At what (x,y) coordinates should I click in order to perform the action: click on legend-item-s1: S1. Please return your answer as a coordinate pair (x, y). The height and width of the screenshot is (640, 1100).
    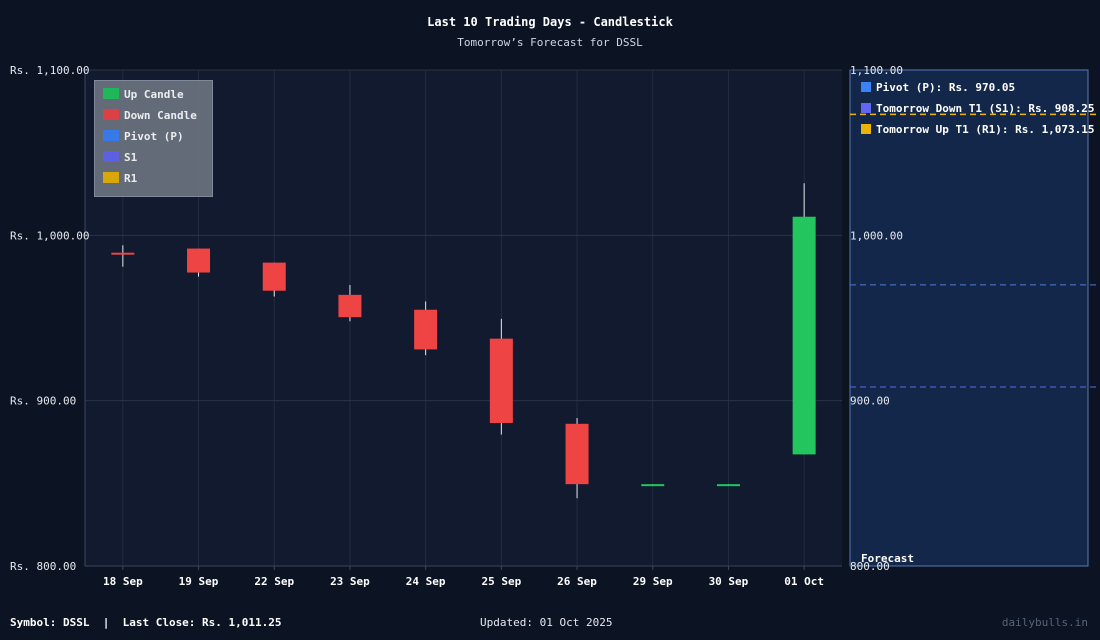
    Looking at the image, I should click on (120, 159).